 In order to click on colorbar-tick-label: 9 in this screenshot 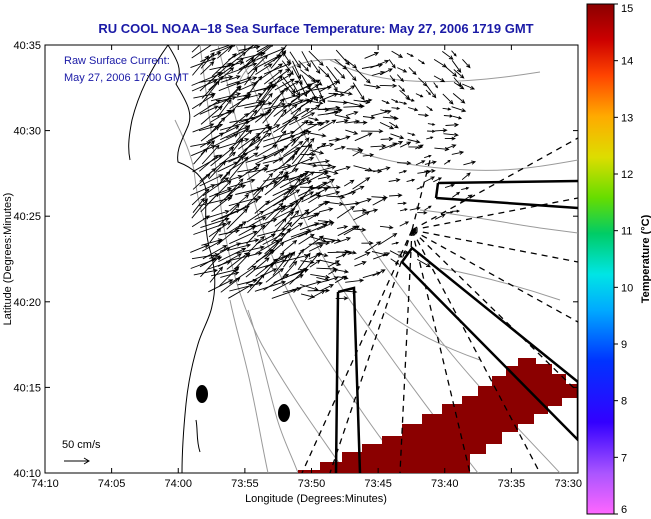, I will do `click(624, 345)`.